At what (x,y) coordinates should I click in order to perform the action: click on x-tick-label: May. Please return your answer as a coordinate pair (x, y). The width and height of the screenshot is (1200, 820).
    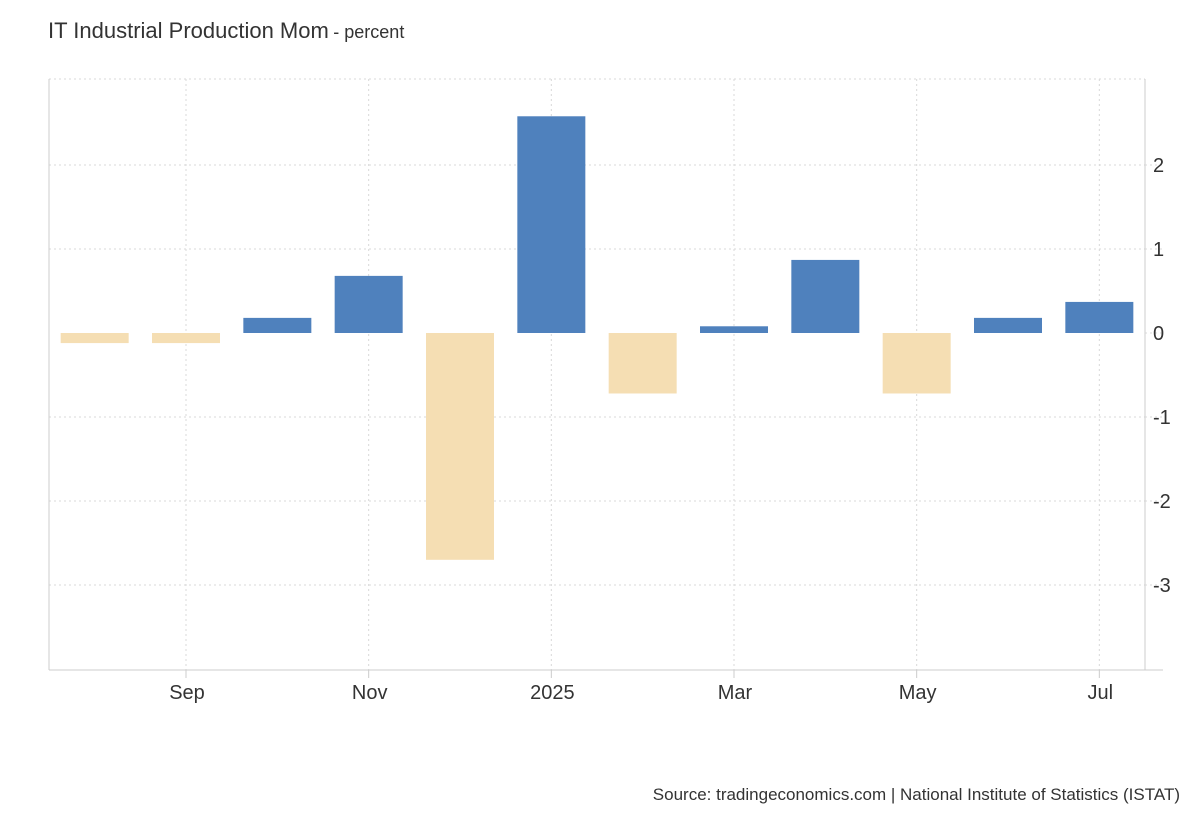
    Looking at the image, I should click on (918, 693).